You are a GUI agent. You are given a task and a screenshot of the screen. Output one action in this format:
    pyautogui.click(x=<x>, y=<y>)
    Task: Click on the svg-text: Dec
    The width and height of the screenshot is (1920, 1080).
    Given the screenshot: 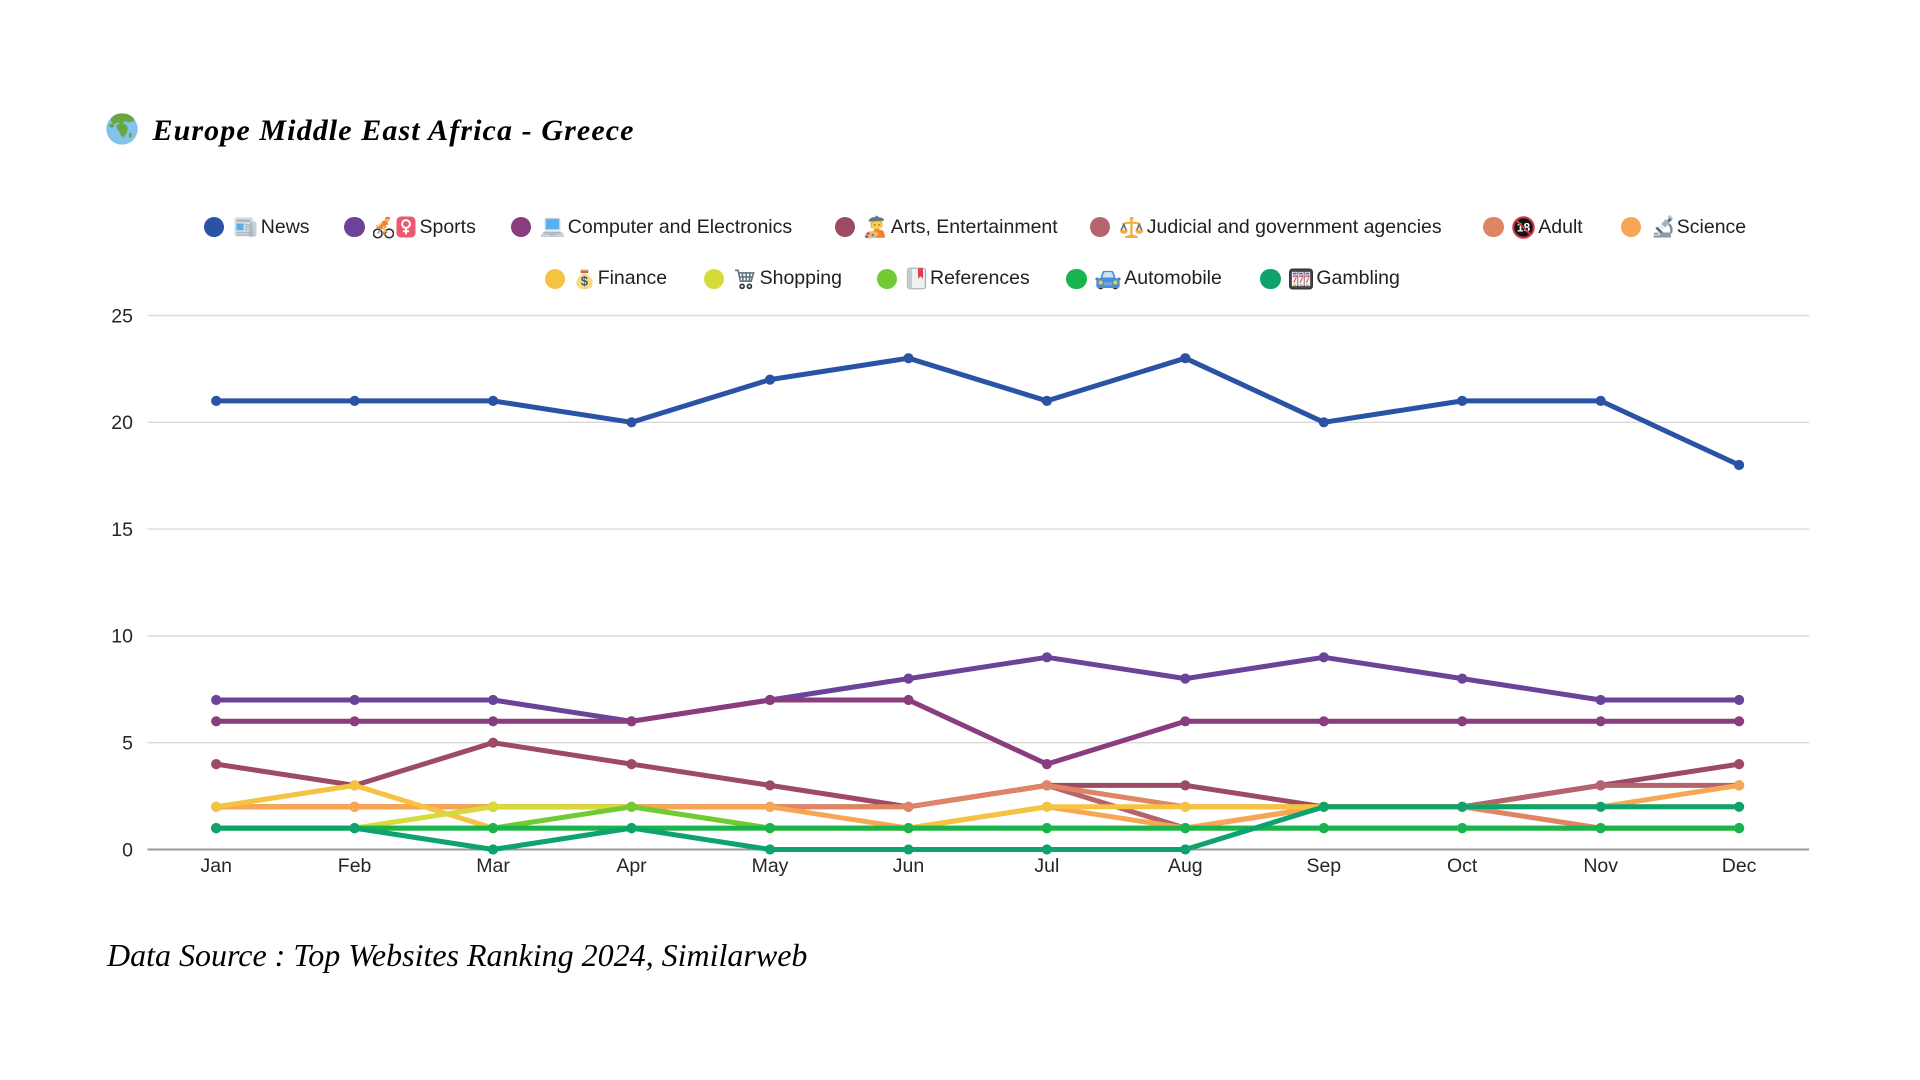 What is the action you would take?
    pyautogui.click(x=1739, y=866)
    